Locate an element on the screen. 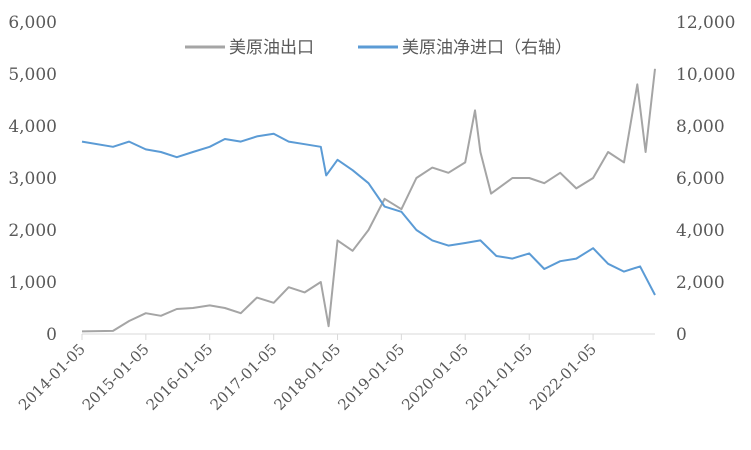 Image resolution: width=751 pixels, height=450 pixels. left-y-tick-label: 2,000 is located at coordinates (32, 231).